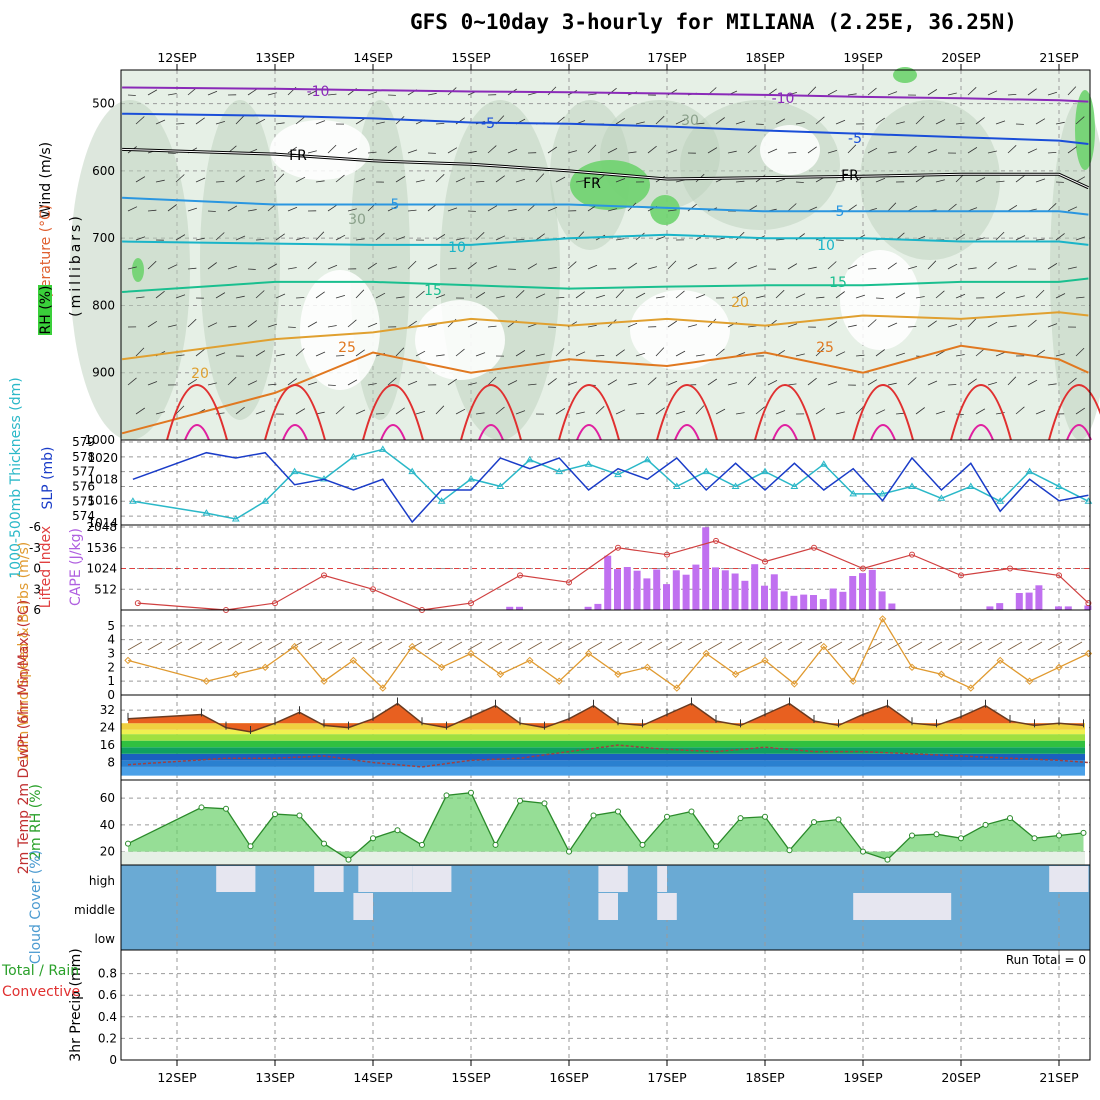  Describe the element at coordinates (83, 442) in the screenshot. I see `thickness-tick: 579` at that location.